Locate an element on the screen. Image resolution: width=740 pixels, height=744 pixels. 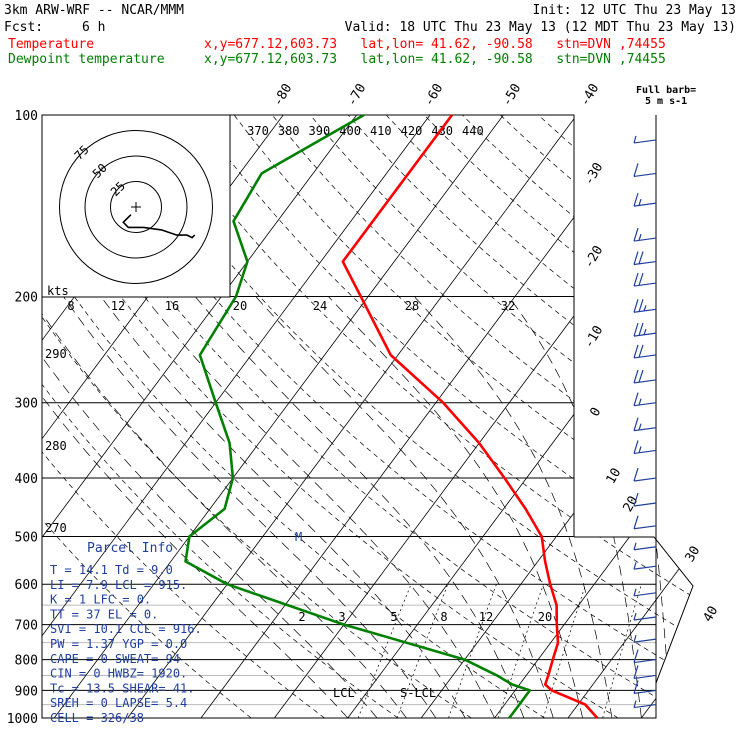
hodograph-kts-label: kts is located at coordinates (58, 291).